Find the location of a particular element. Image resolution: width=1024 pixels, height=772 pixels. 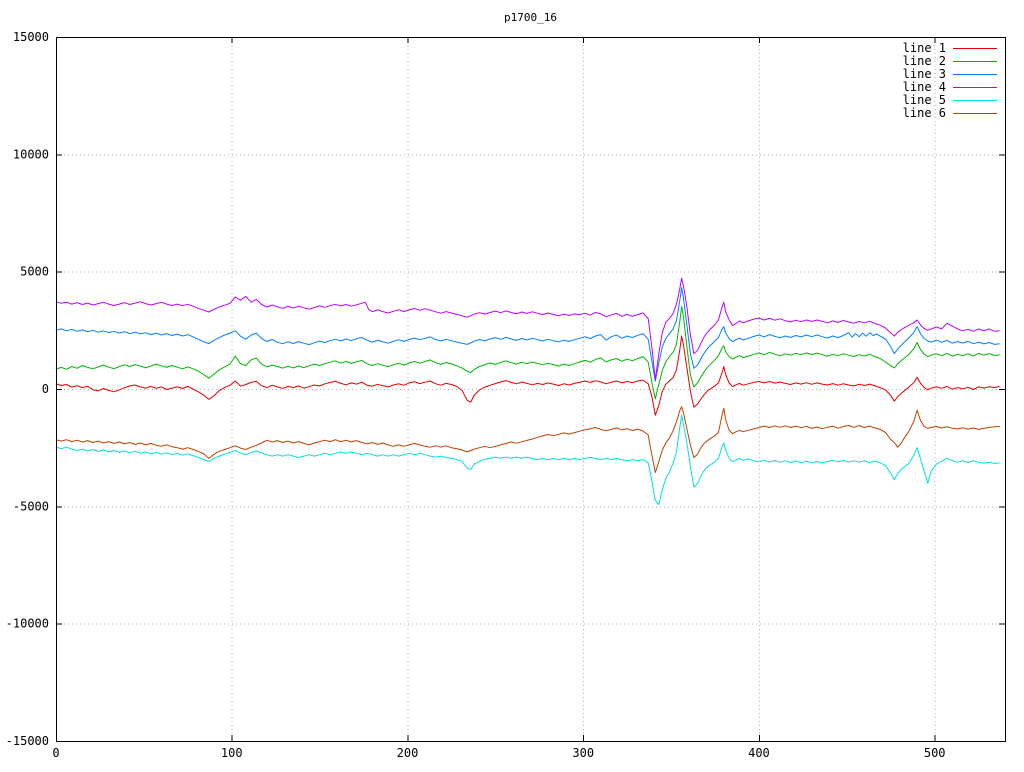

y-axis-tick-label: 5000 is located at coordinates (34, 272).